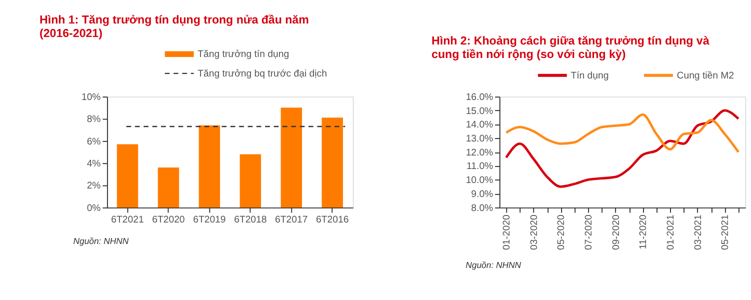 The image size is (751, 300). I want to click on chart-title: Hình 1: Tăng trưởng tín dụng trong nửa đầu năm (2016-2021), so click(174, 27).